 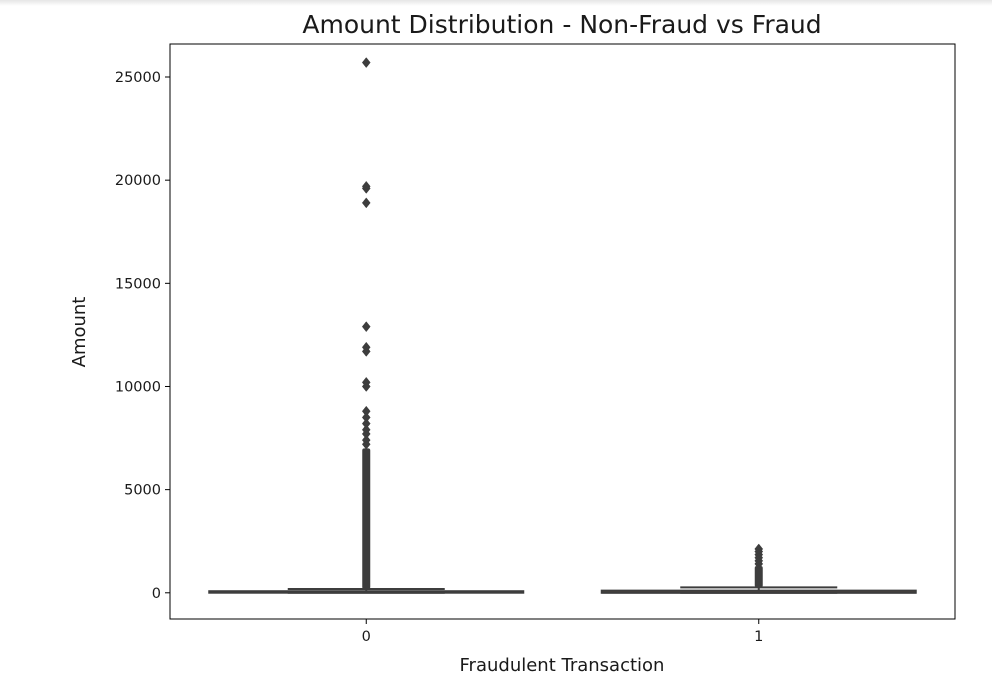 What do you see at coordinates (366, 637) in the screenshot?
I see `x-tick-label: 0` at bounding box center [366, 637].